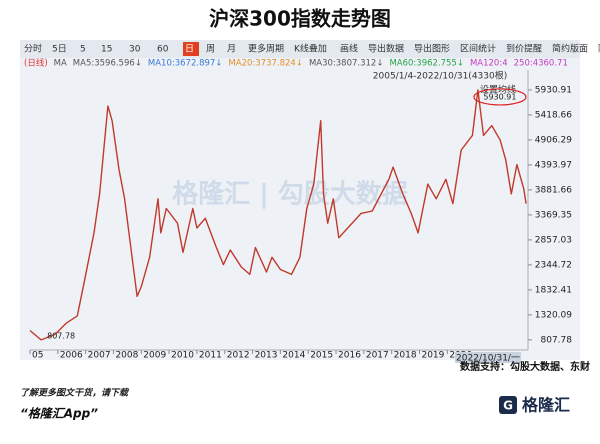  I want to click on max-label: 5930.91, so click(499, 96).